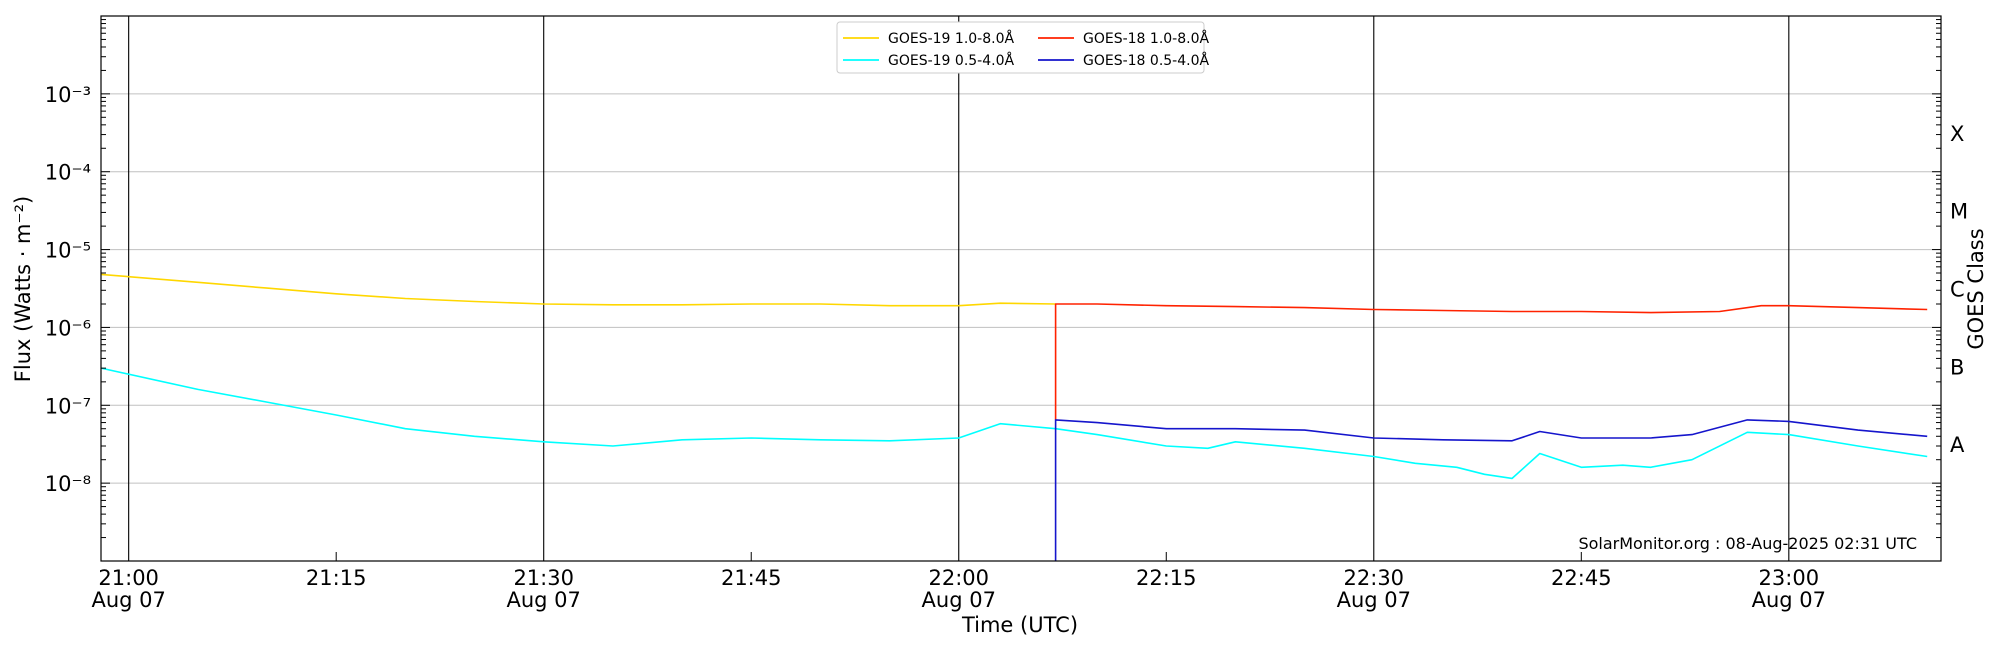 The height and width of the screenshot is (650, 2000). What do you see at coordinates (23, 289) in the screenshot?
I see `y-axis-label: Flux (Watts · m⁻²)` at bounding box center [23, 289].